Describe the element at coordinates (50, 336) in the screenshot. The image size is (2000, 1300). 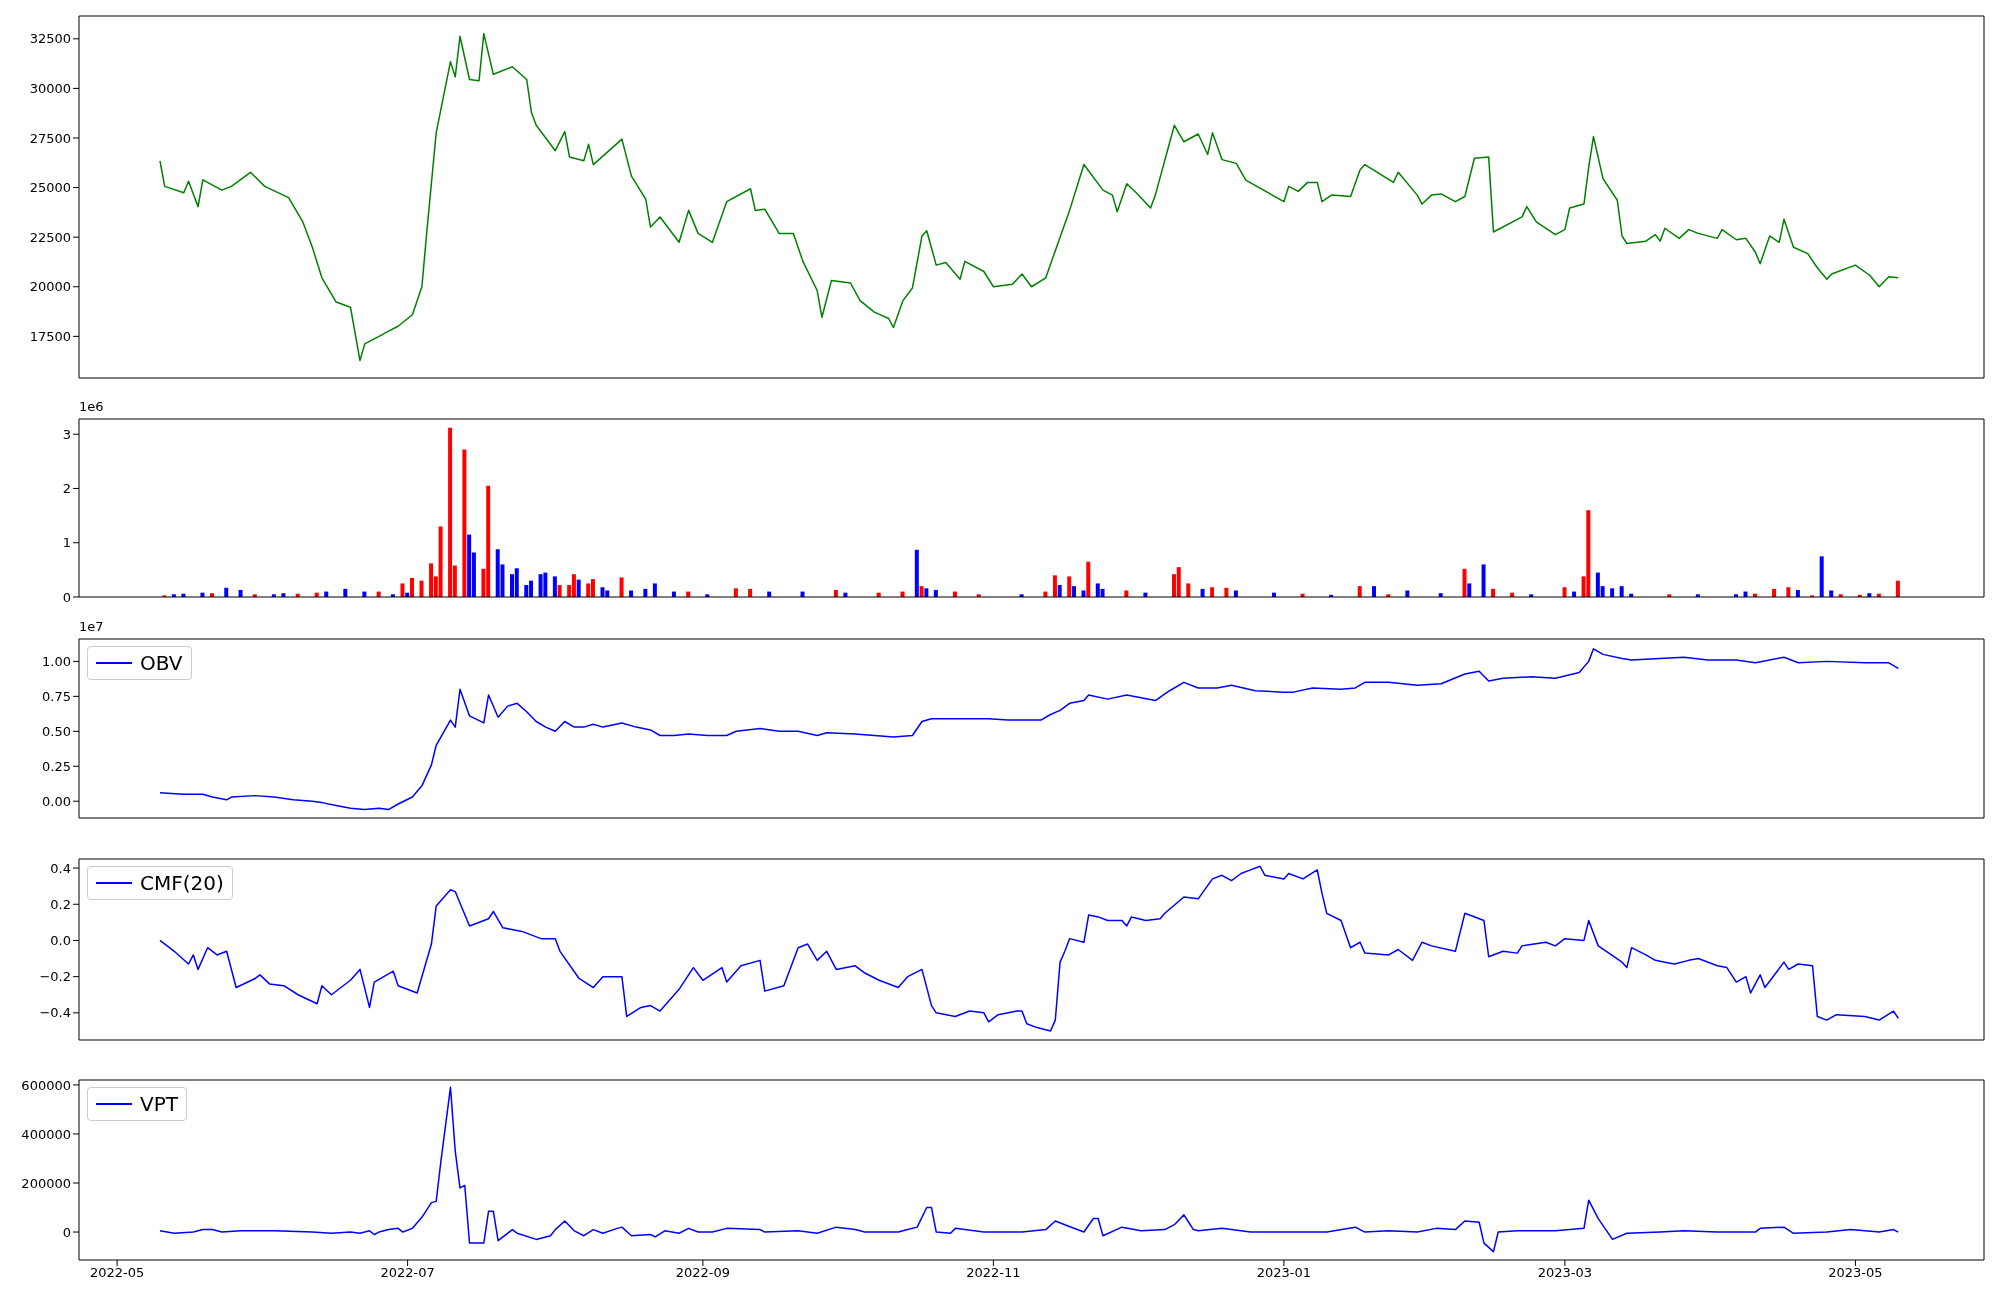
I see `y-tick-label: 17500` at that location.